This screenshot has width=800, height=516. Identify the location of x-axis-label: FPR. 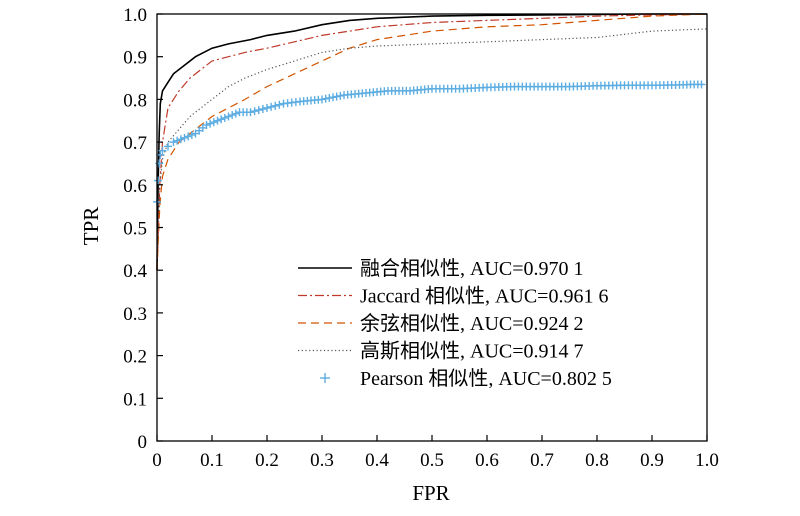
(430, 493).